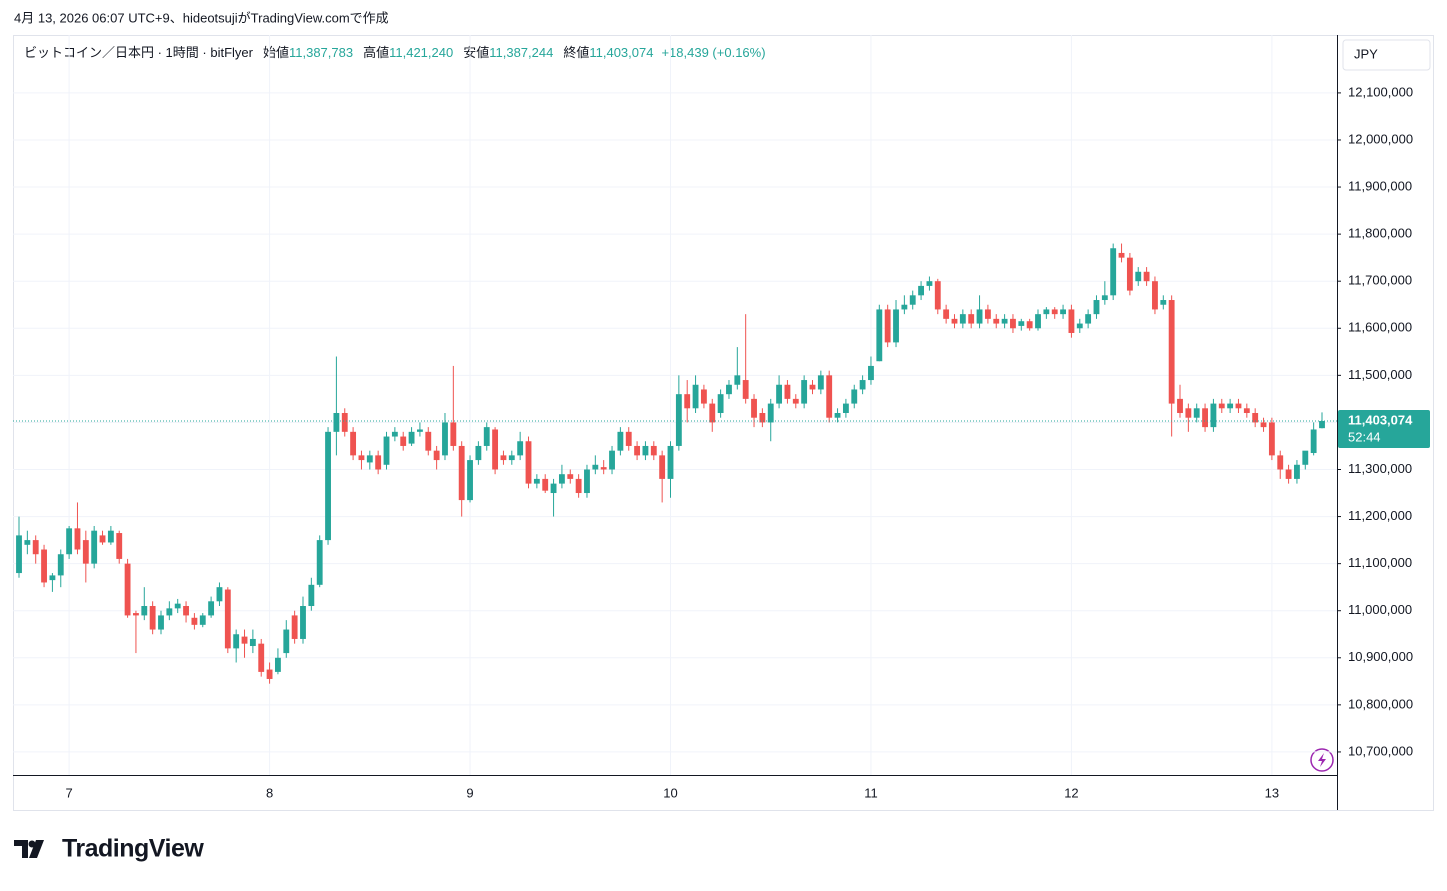  What do you see at coordinates (1380, 91) in the screenshot?
I see `y-tick-label: 12,100,000` at bounding box center [1380, 91].